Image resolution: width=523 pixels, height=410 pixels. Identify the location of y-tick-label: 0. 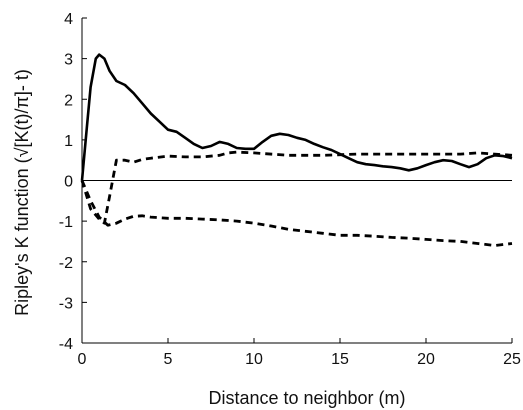
(68, 182).